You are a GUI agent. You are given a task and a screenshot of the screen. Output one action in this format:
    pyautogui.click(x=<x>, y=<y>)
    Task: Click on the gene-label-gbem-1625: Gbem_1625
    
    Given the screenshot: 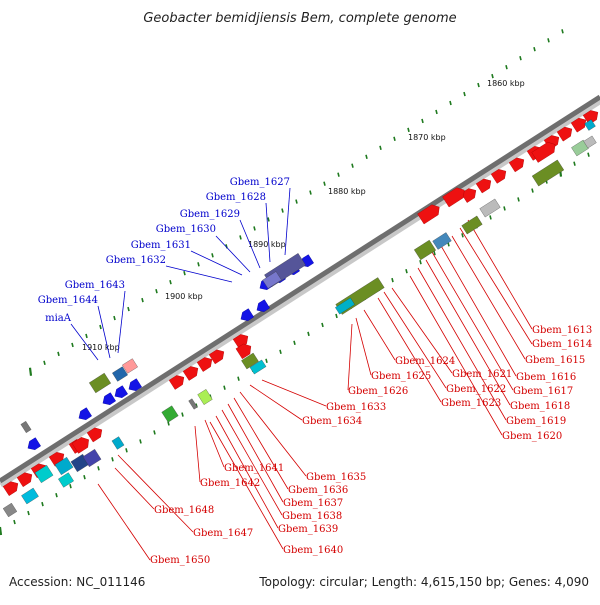 What is the action you would take?
    pyautogui.click(x=401, y=376)
    